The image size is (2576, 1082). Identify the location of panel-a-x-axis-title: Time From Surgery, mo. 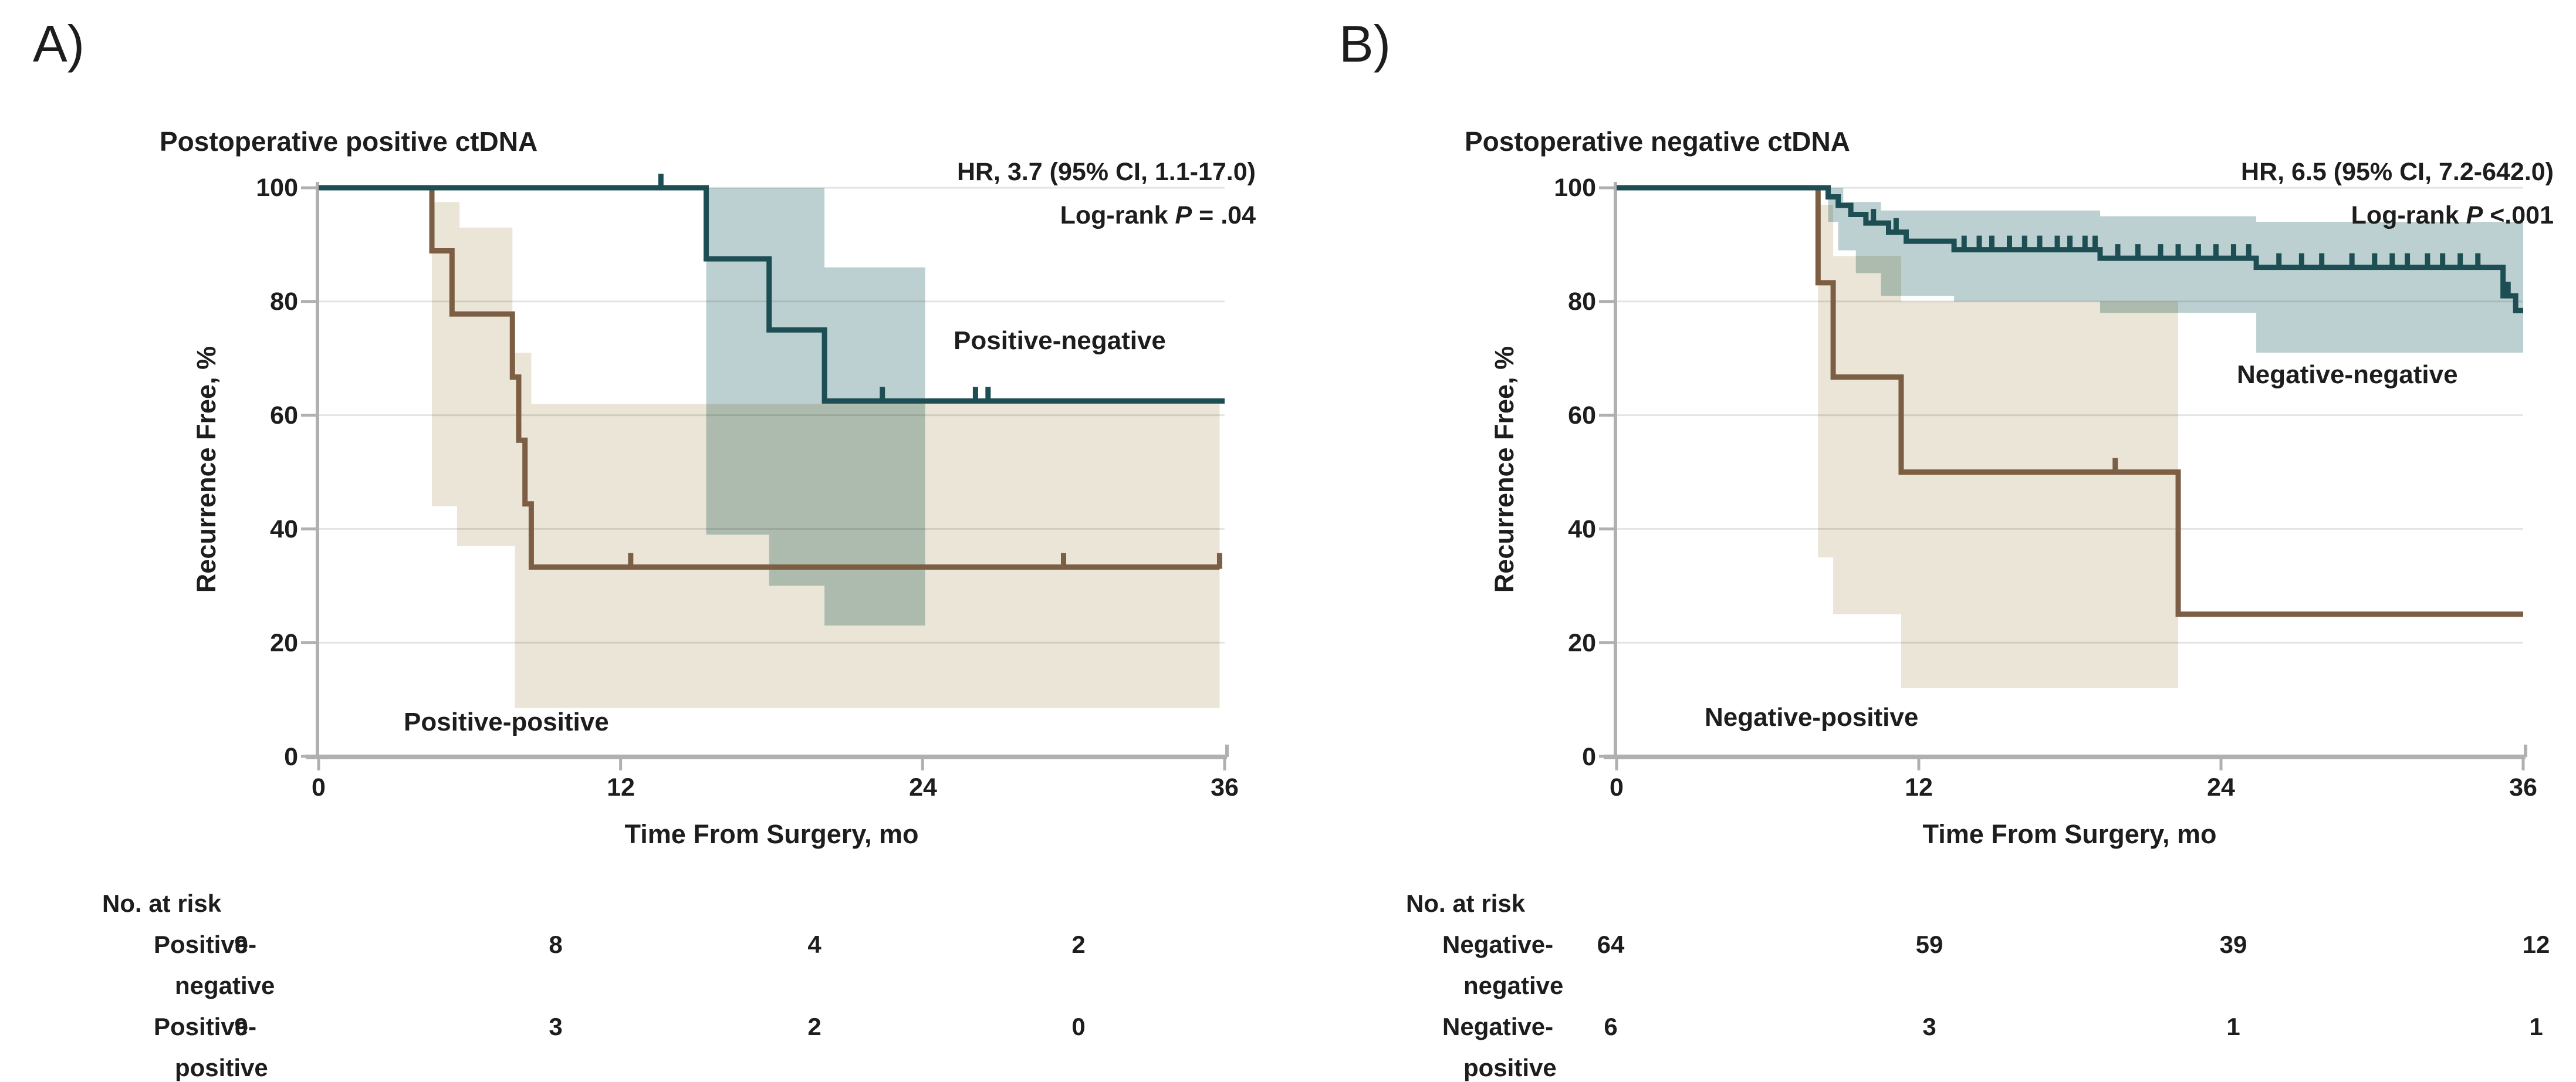
(771, 834).